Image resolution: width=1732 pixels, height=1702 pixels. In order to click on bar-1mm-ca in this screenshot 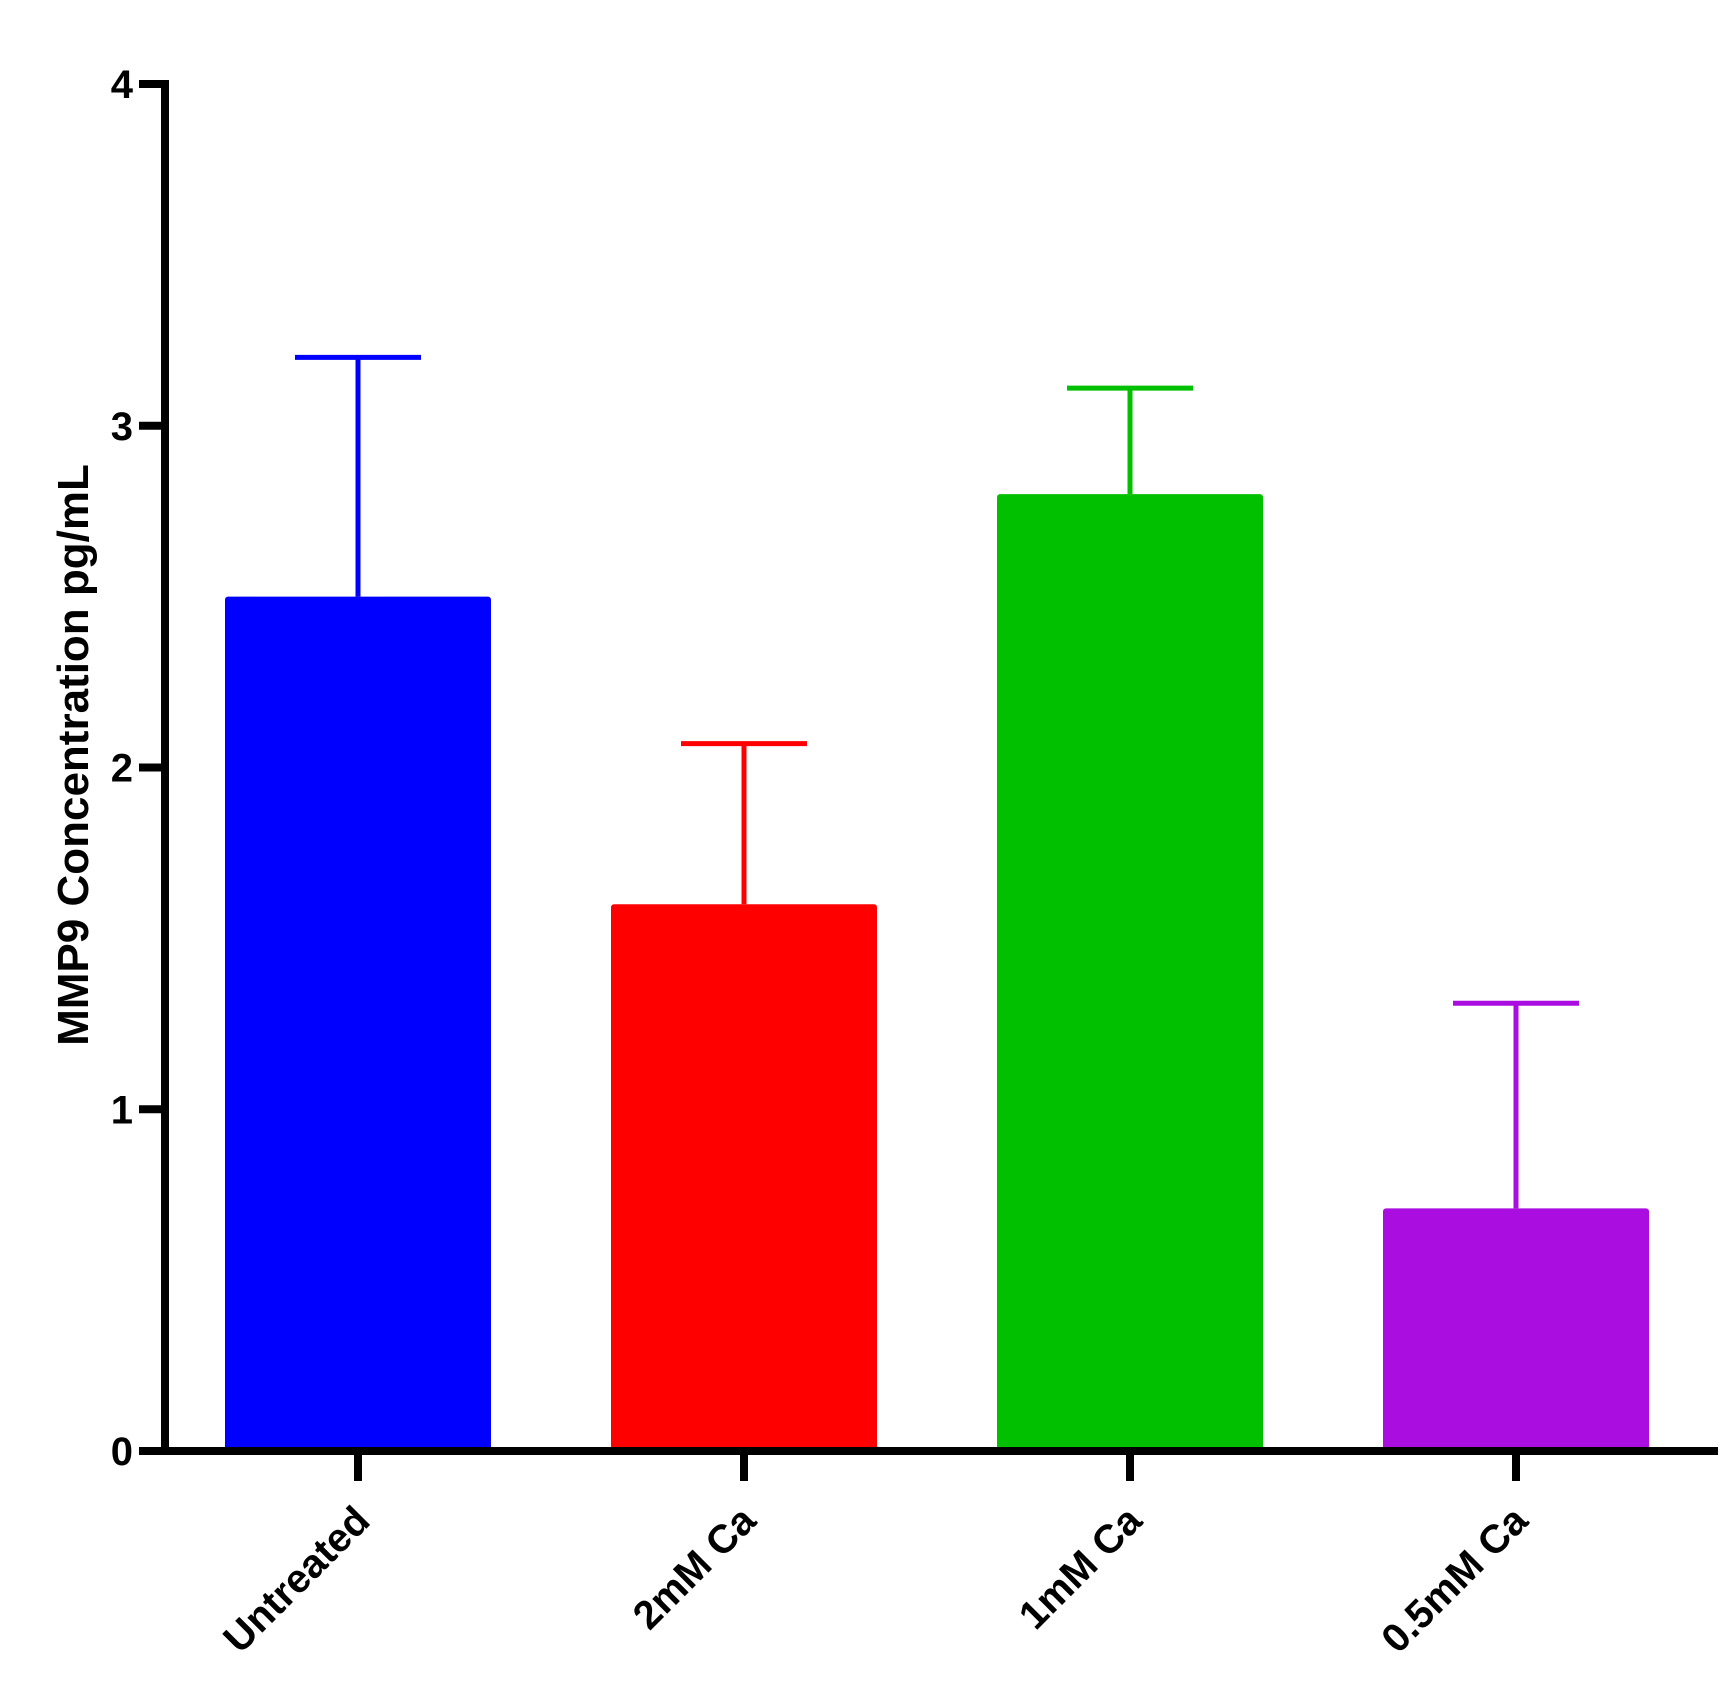, I will do `click(1130, 973)`.